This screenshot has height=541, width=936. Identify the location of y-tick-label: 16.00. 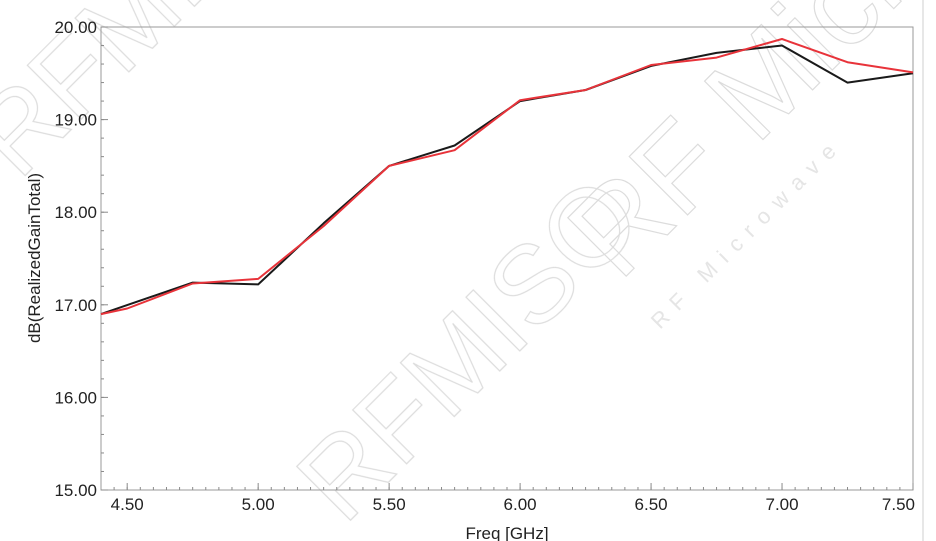
(75, 397).